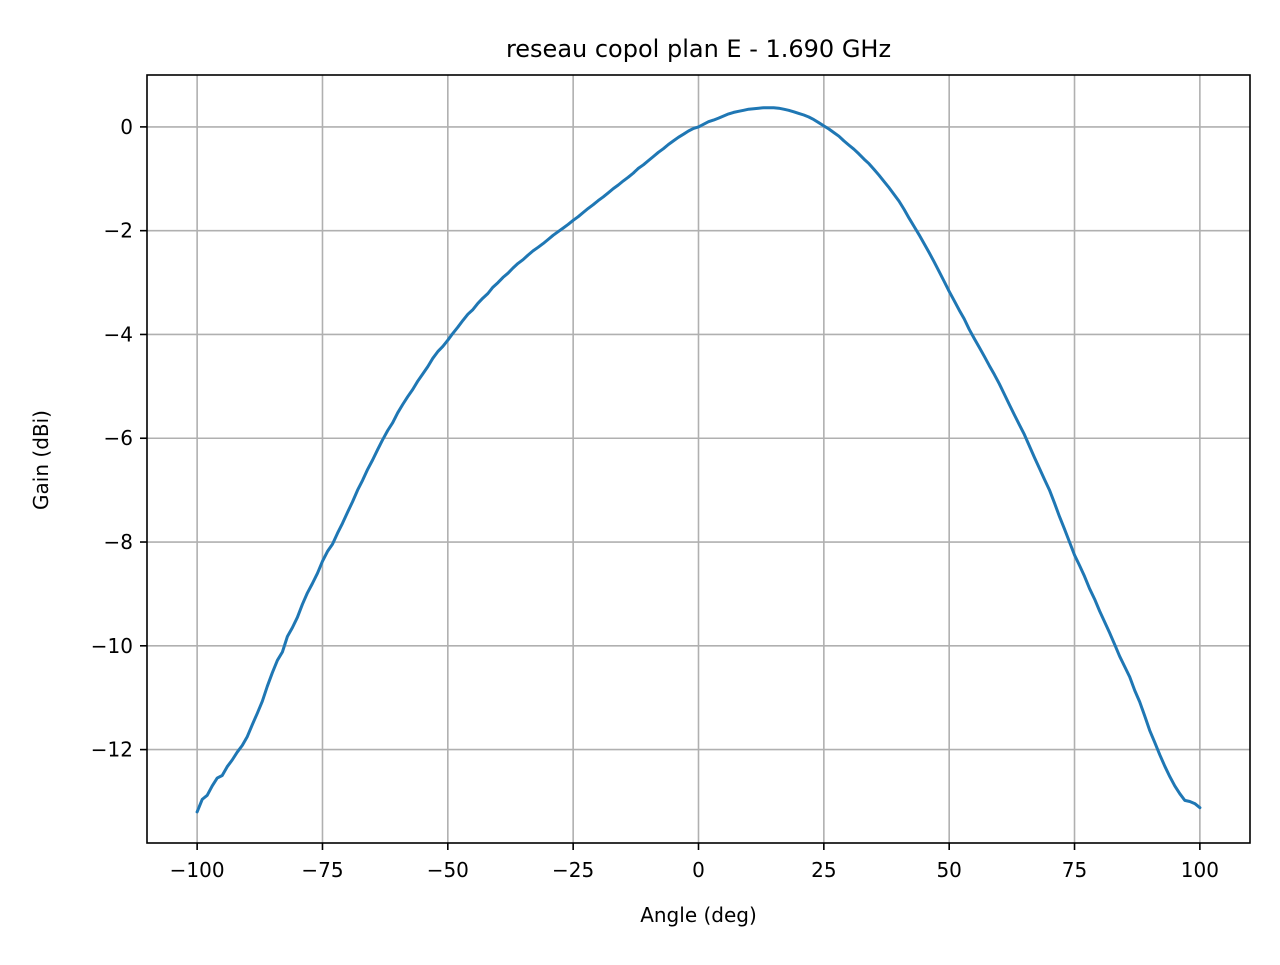 The height and width of the screenshot is (965, 1280). Describe the element at coordinates (112, 646) in the screenshot. I see `y-tick-label: −10` at that location.